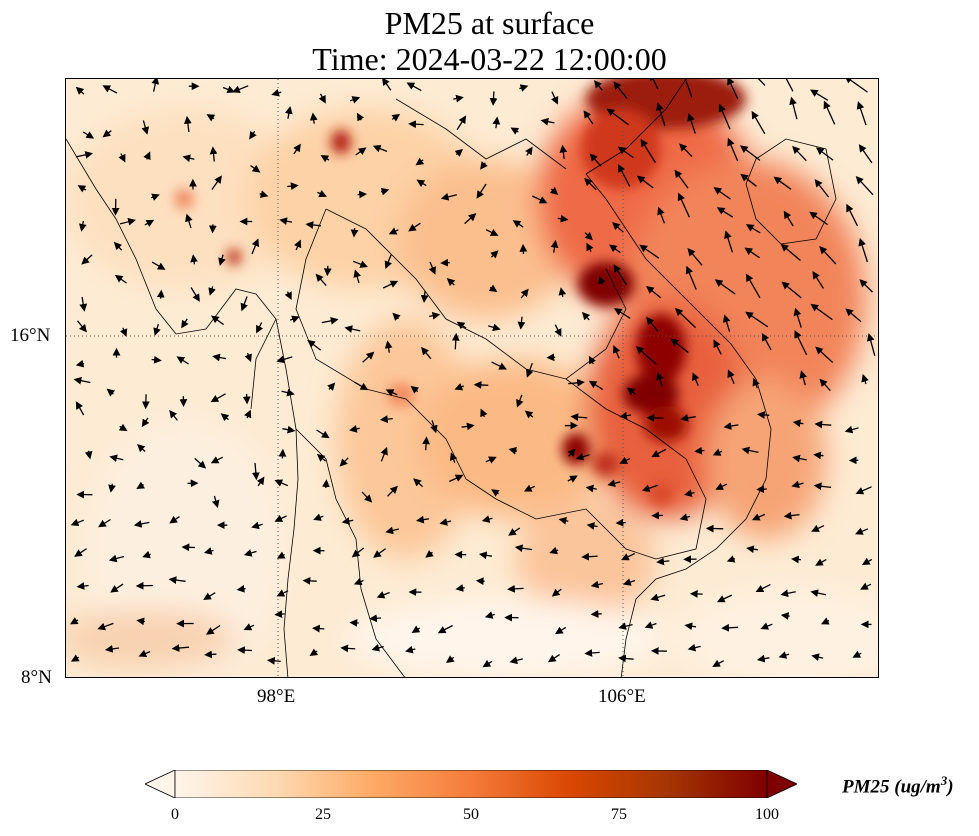  I want to click on colorbar-title-text: PM25 (ug/m, so click(891, 787).